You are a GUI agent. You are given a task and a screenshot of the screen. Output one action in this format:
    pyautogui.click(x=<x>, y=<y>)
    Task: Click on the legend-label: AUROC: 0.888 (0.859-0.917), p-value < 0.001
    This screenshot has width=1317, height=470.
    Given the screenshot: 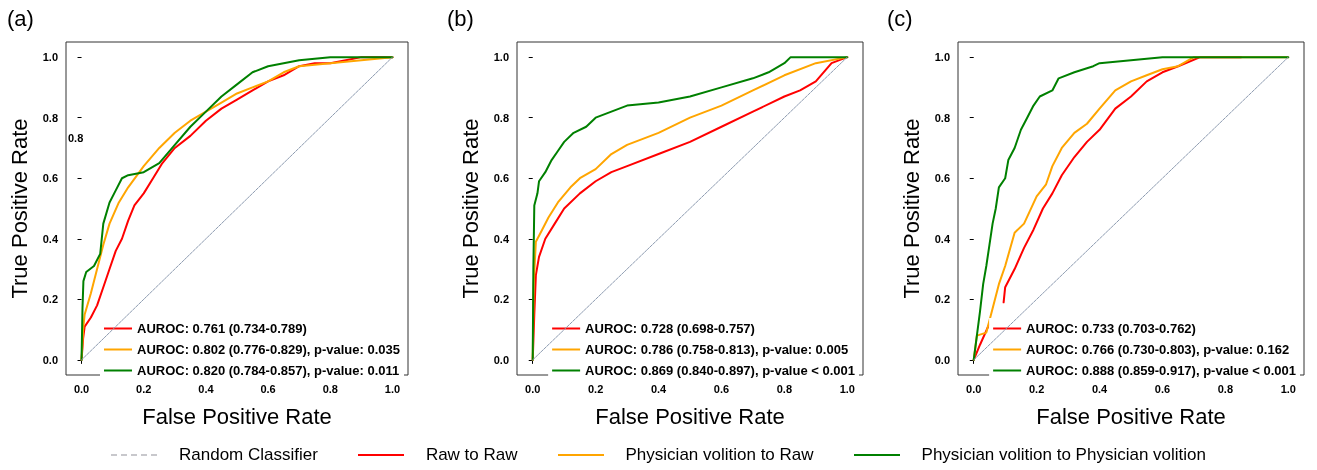 What is the action you would take?
    pyautogui.click(x=1161, y=370)
    